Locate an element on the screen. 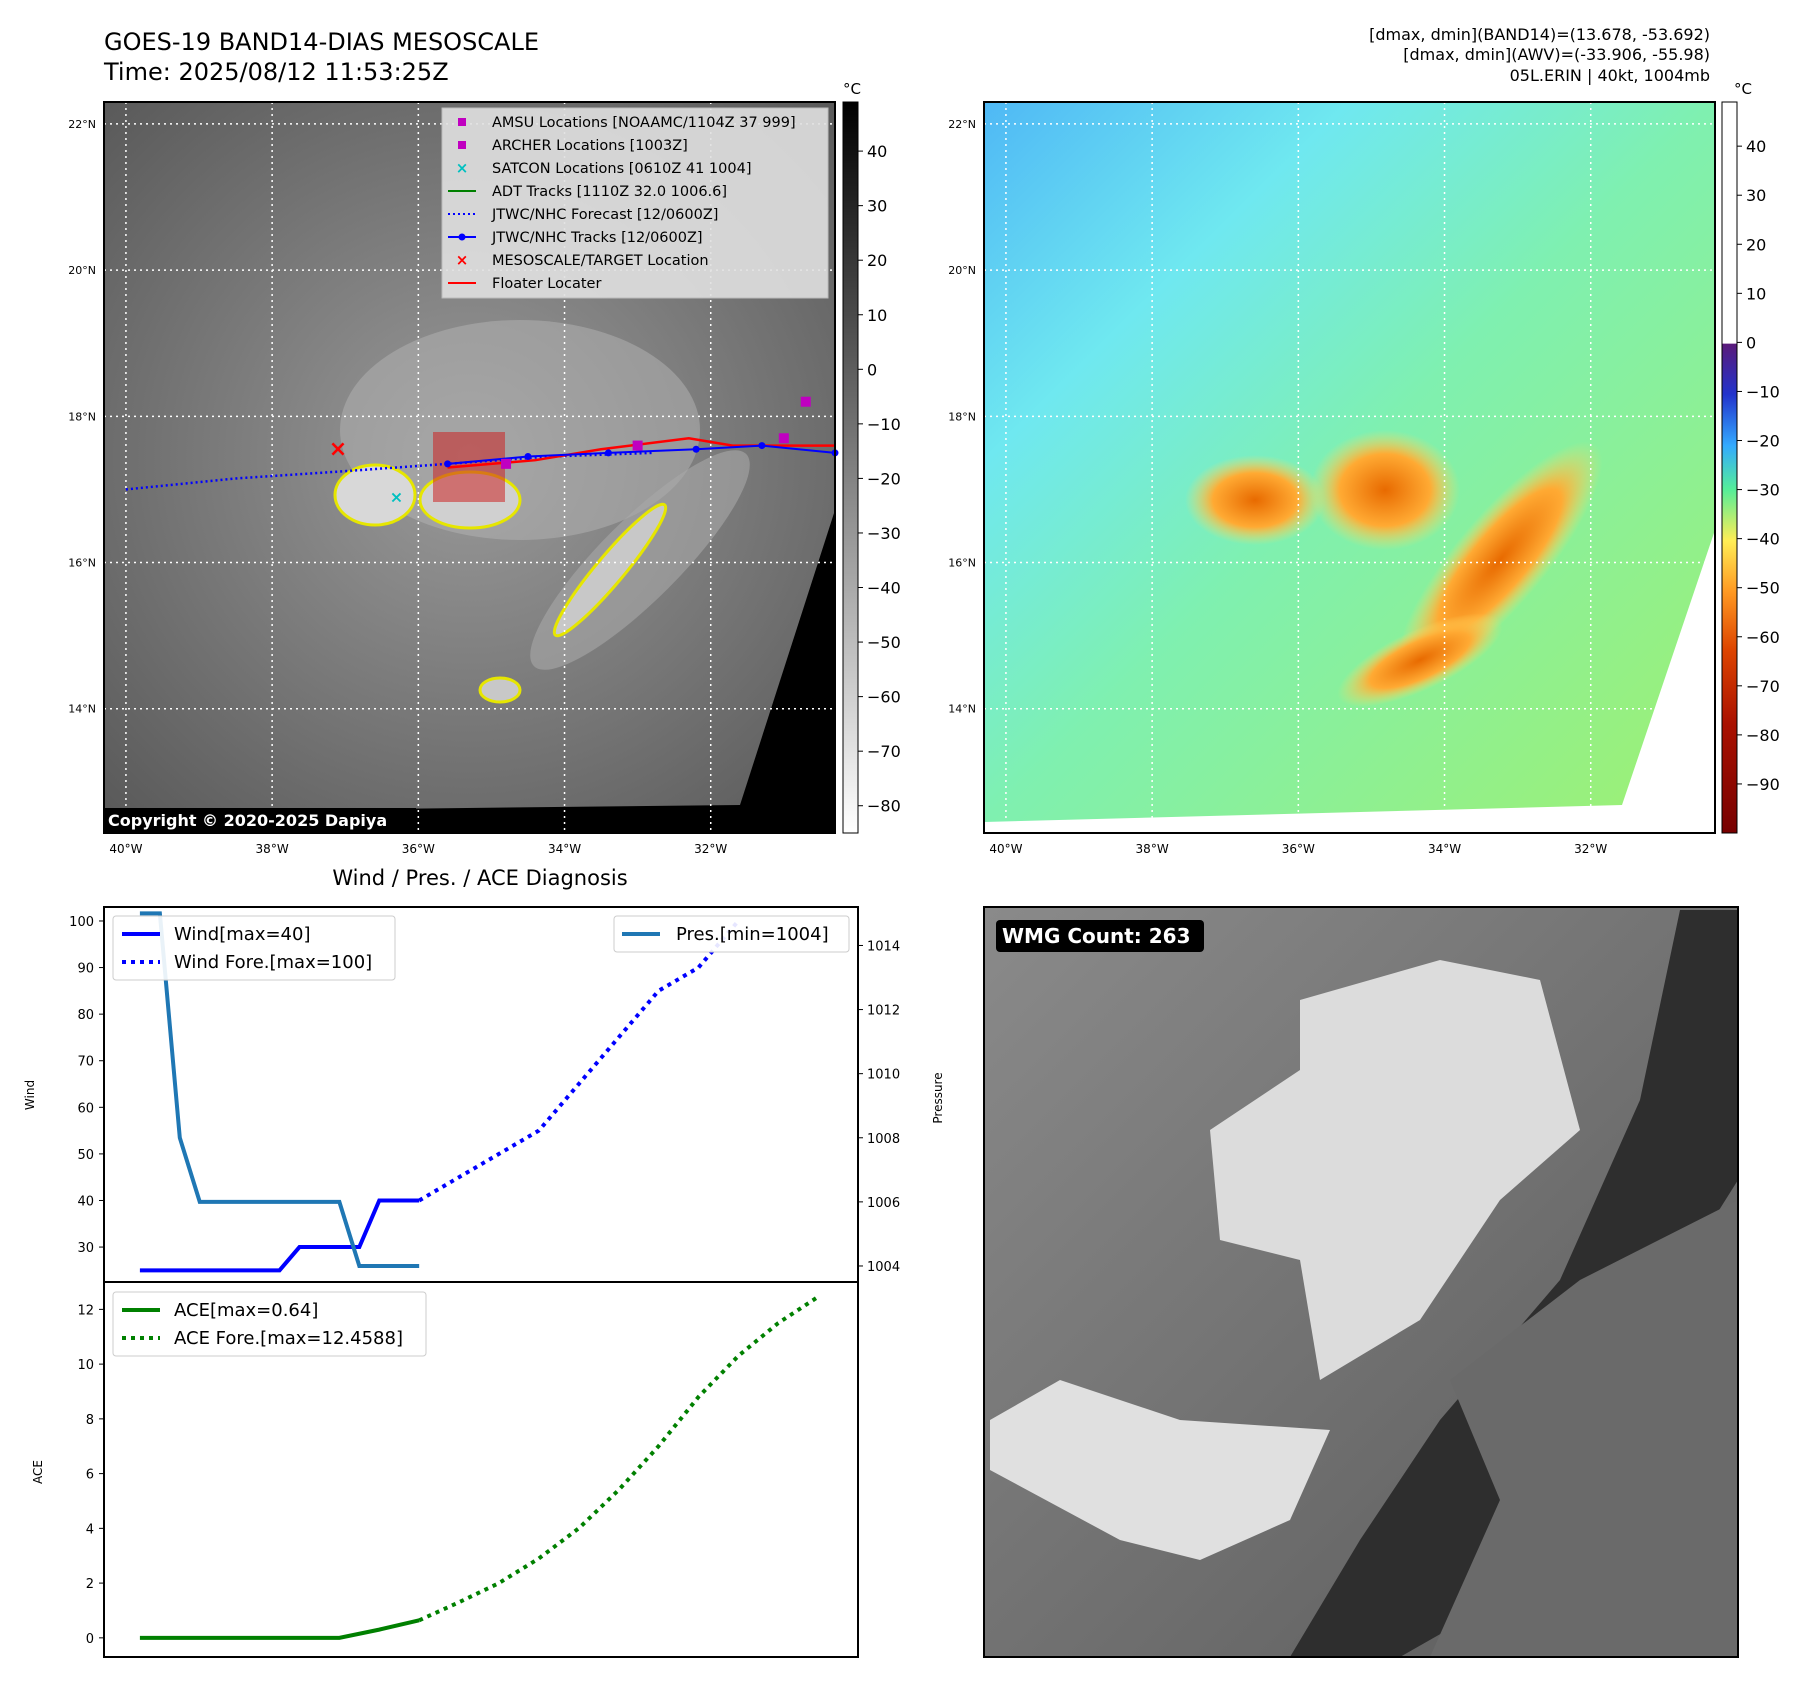 This screenshot has width=1797, height=1690. wv-colorbar-ramp is located at coordinates (1729, 467).